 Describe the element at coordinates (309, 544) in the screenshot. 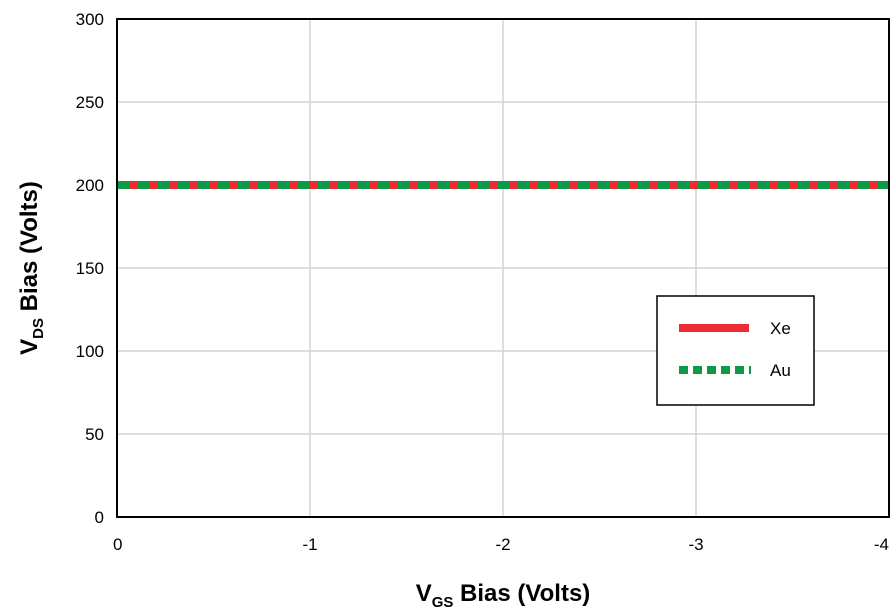

I see `x-tick-label: -1` at that location.